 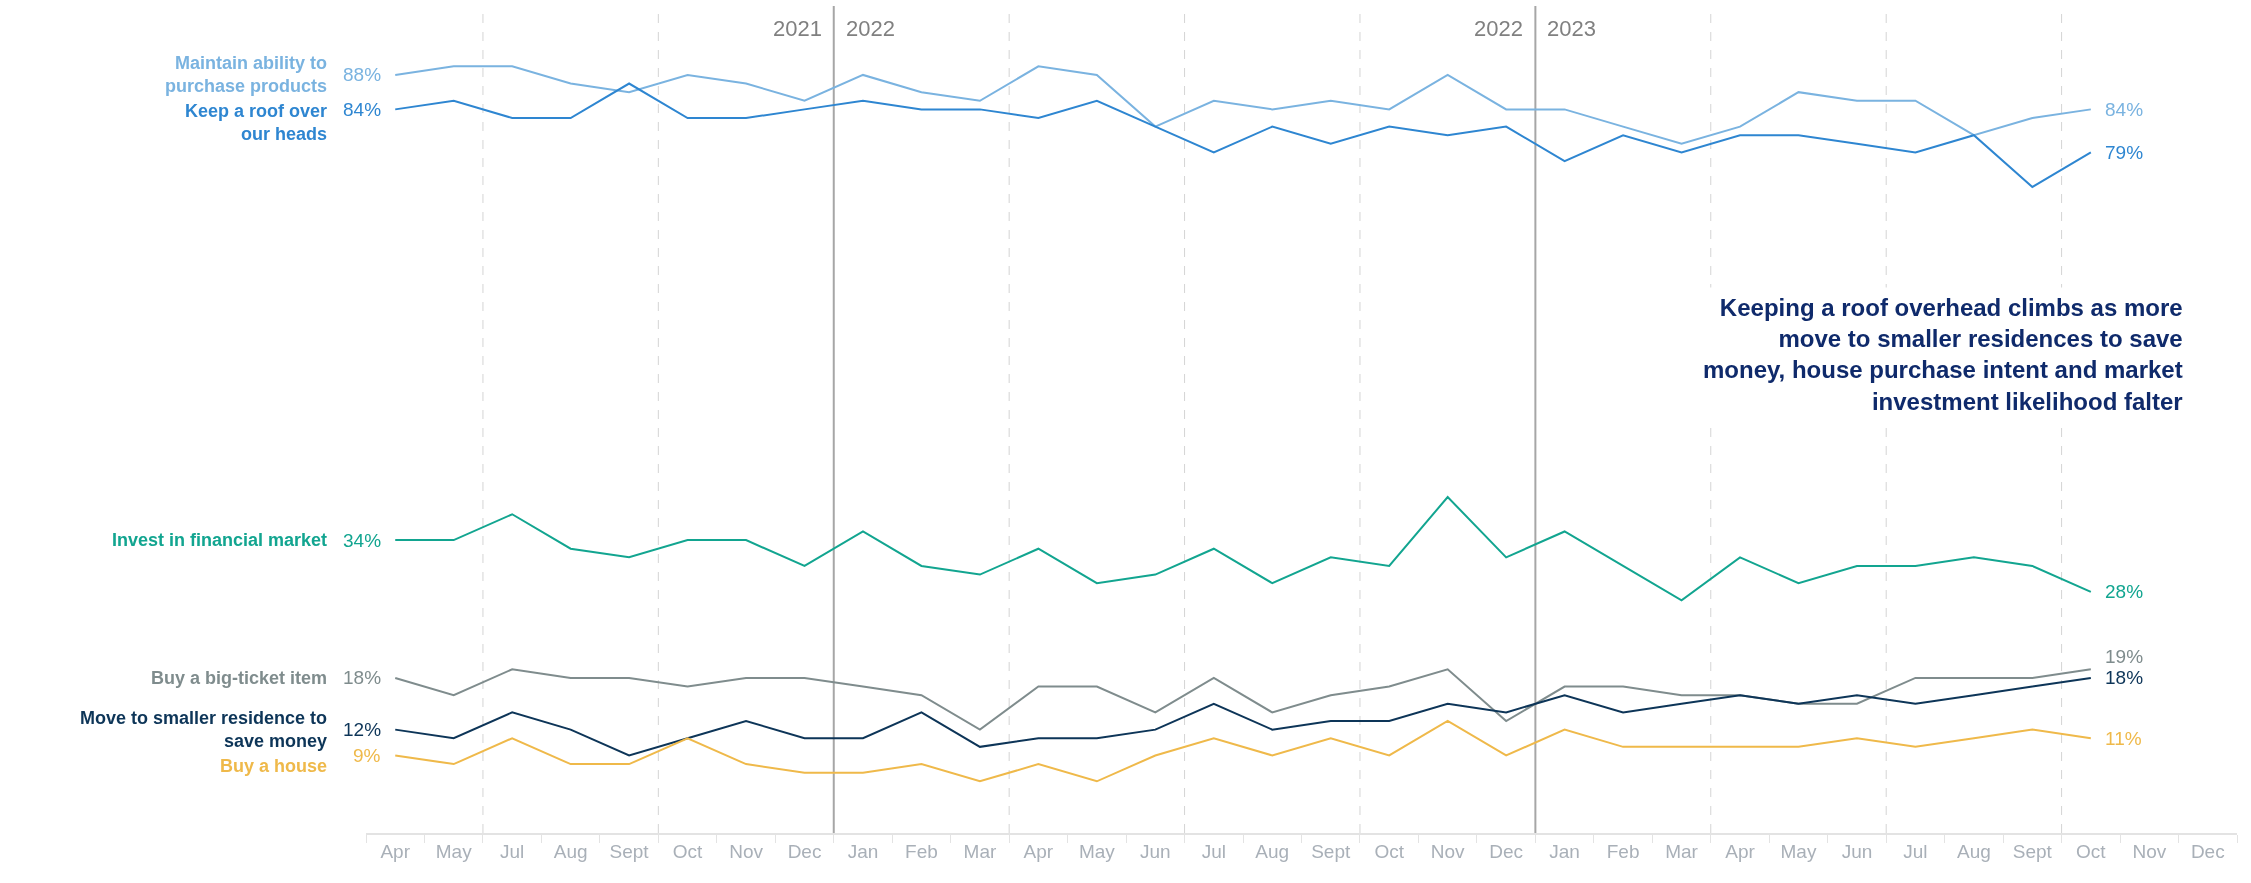 What do you see at coordinates (797, 28) in the screenshot?
I see `annotation: 2021` at bounding box center [797, 28].